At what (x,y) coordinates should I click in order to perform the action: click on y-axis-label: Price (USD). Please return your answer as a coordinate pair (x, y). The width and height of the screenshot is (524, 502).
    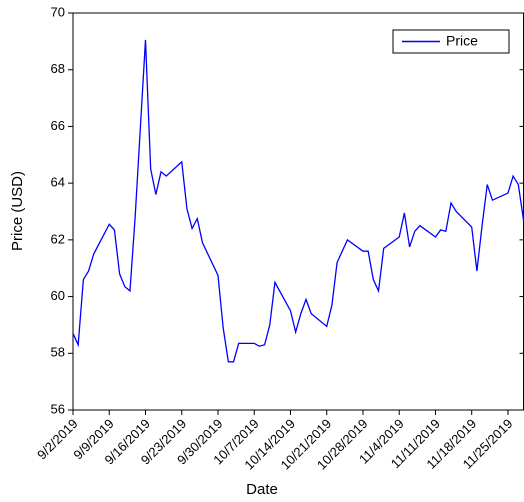
    Looking at the image, I should click on (17, 211).